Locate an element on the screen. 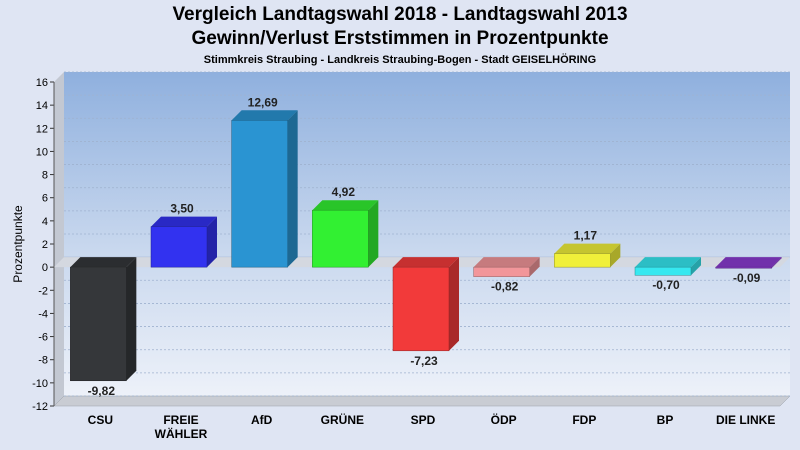  y-tick-label: -12 is located at coordinates (40, 407).